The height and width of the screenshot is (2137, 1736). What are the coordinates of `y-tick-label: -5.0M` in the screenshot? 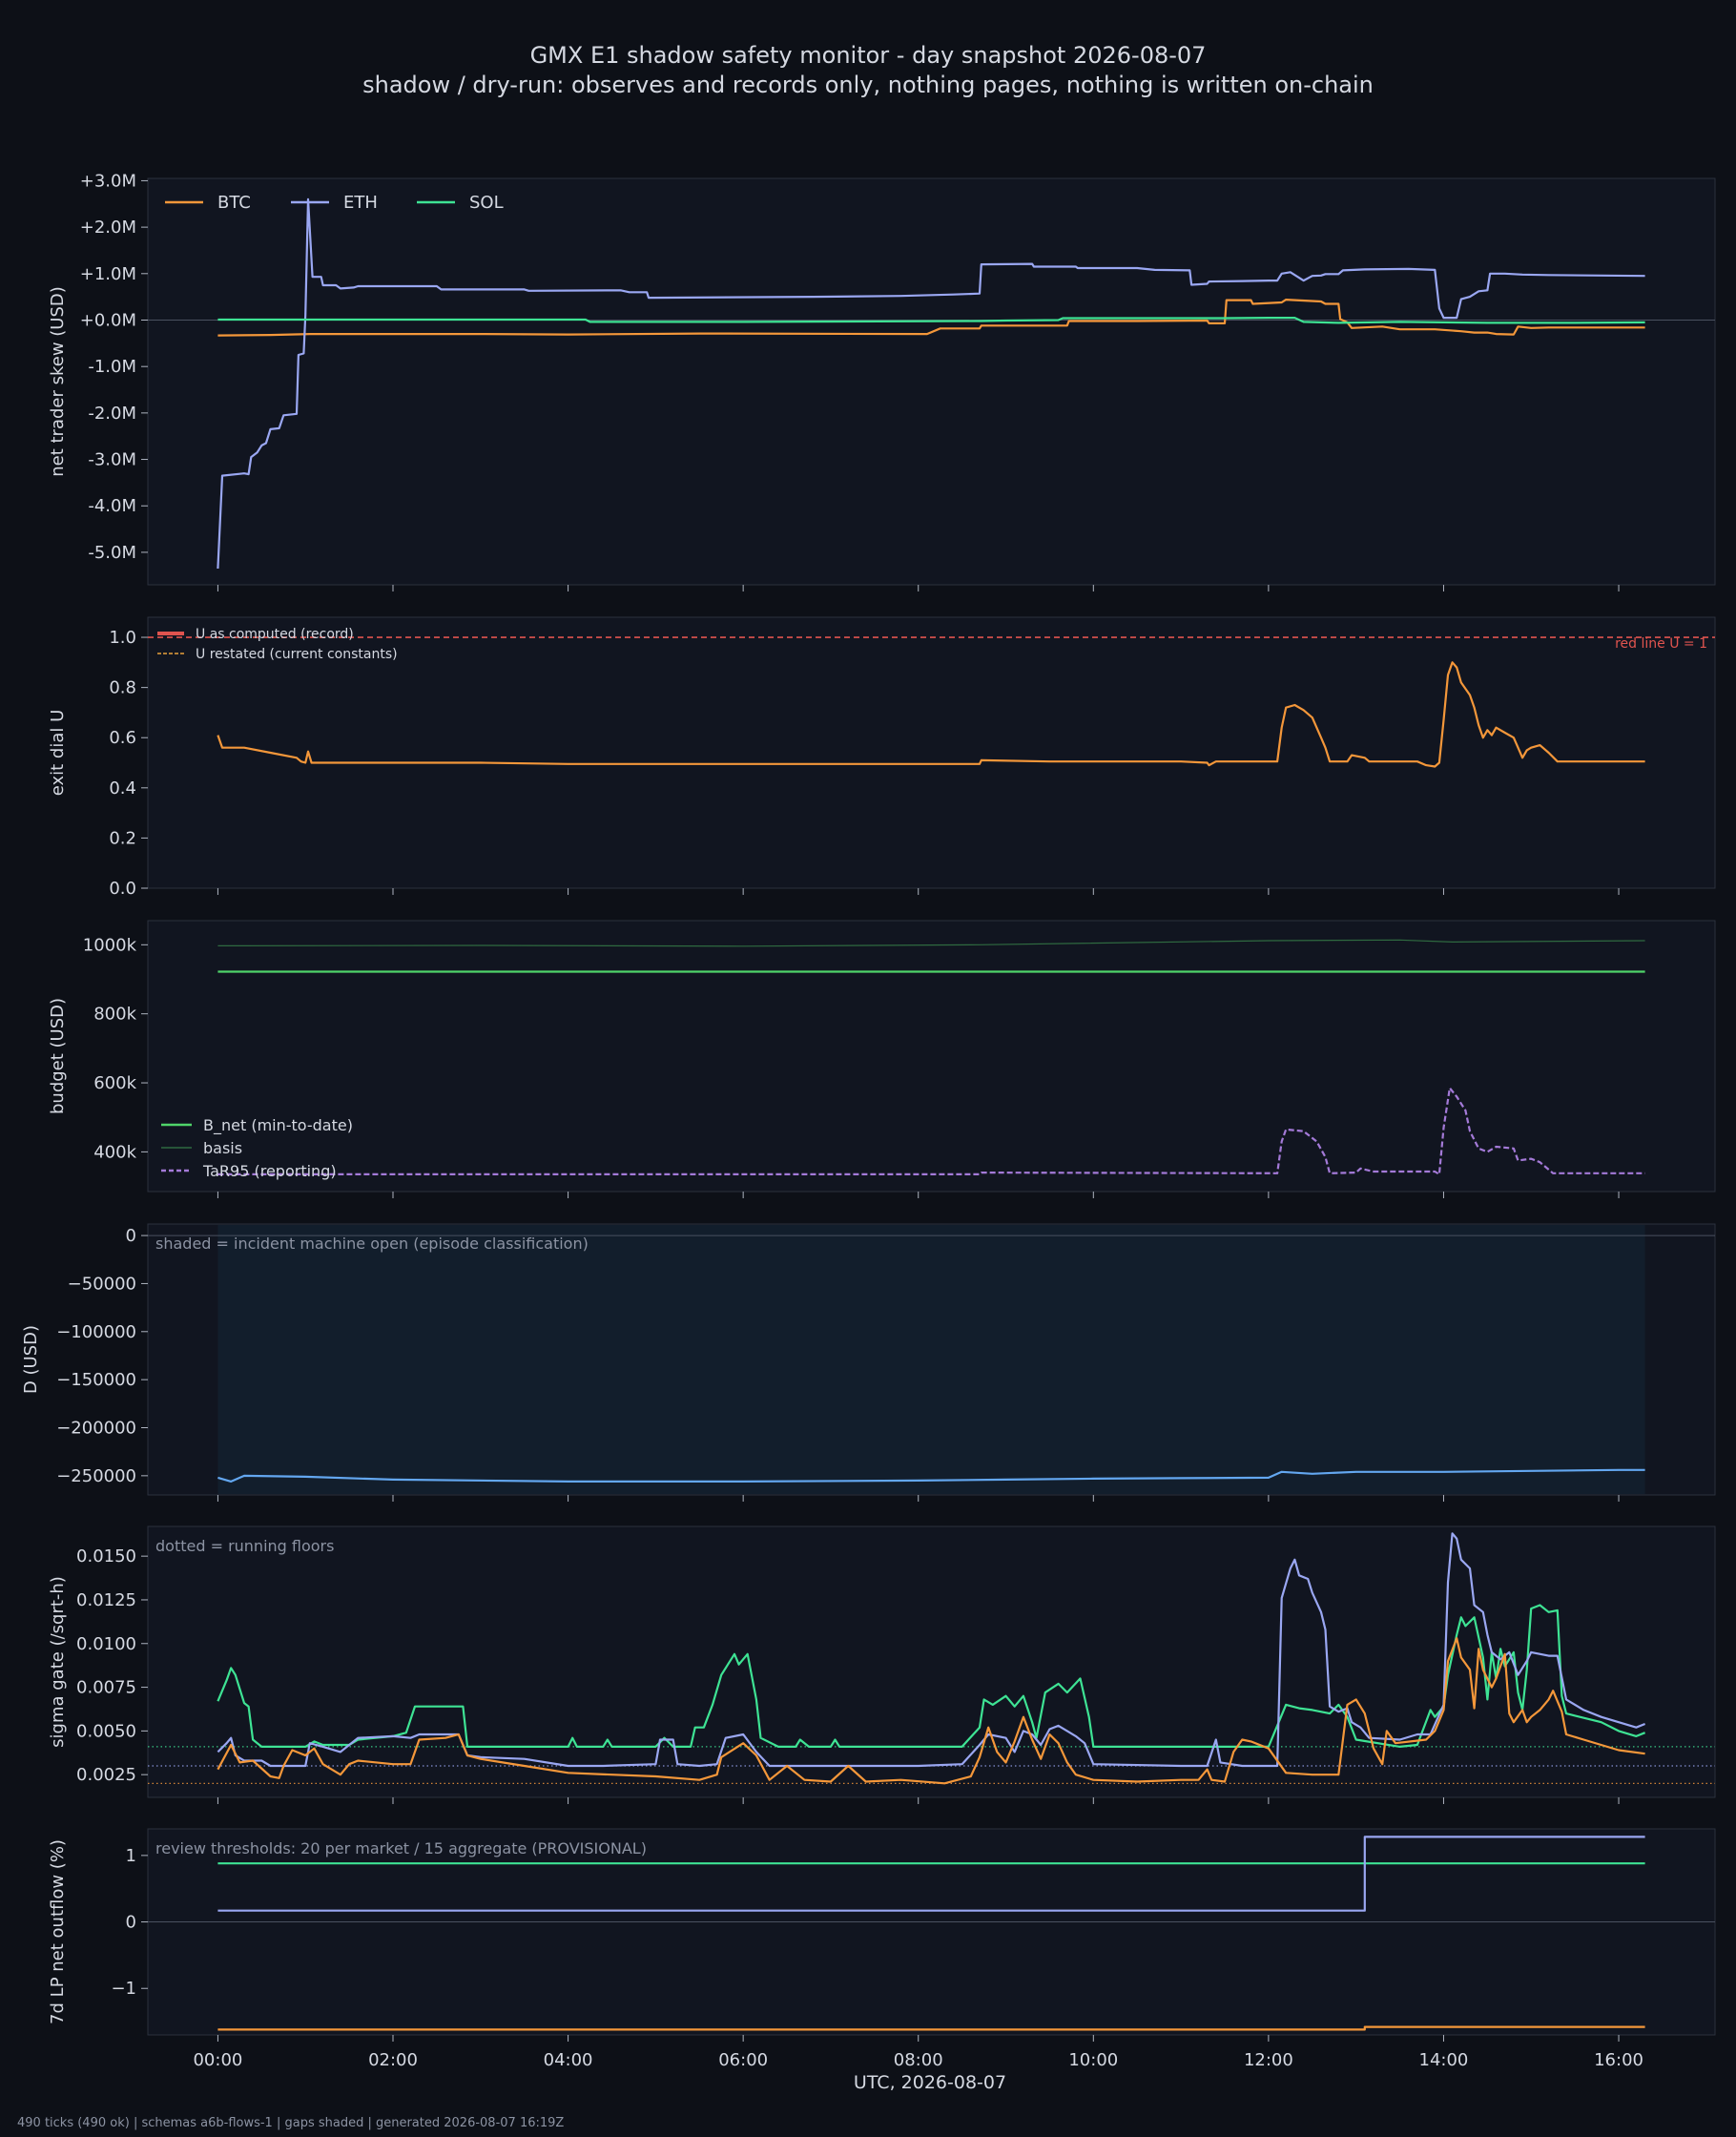 It's located at (112, 553).